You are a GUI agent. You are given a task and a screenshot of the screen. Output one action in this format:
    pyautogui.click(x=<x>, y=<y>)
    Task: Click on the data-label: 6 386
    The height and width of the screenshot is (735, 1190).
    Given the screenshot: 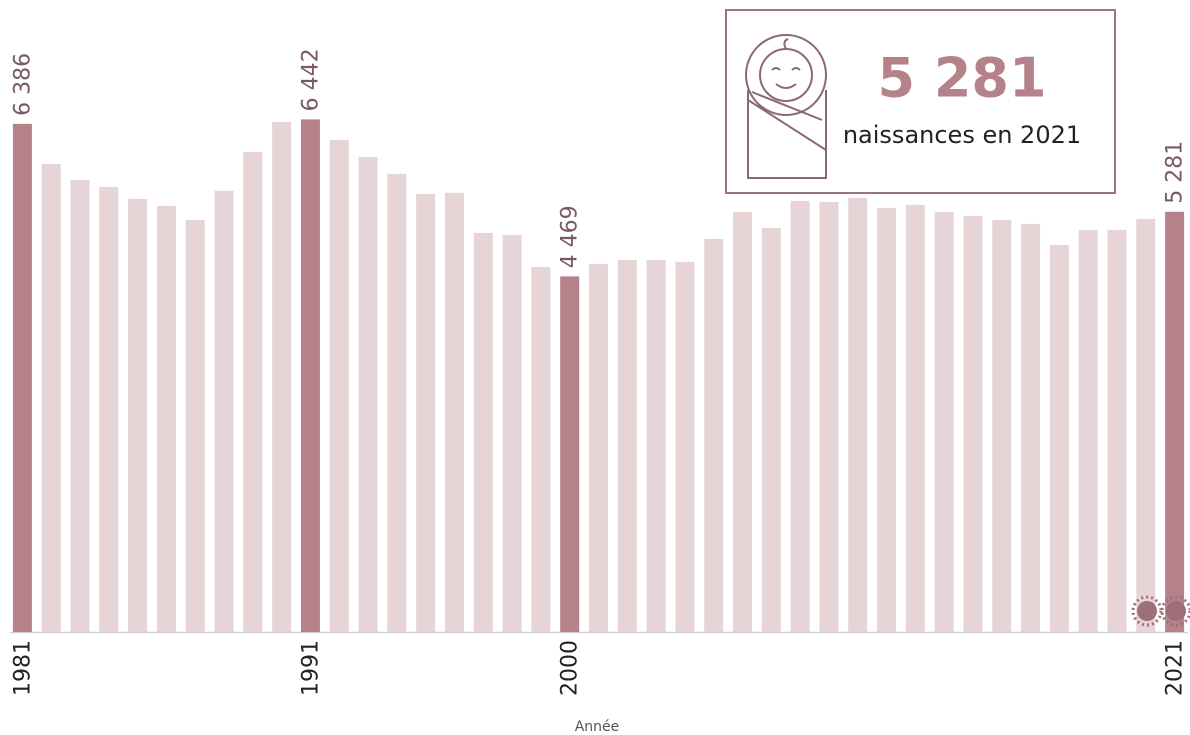 What is the action you would take?
    pyautogui.click(x=22, y=84)
    